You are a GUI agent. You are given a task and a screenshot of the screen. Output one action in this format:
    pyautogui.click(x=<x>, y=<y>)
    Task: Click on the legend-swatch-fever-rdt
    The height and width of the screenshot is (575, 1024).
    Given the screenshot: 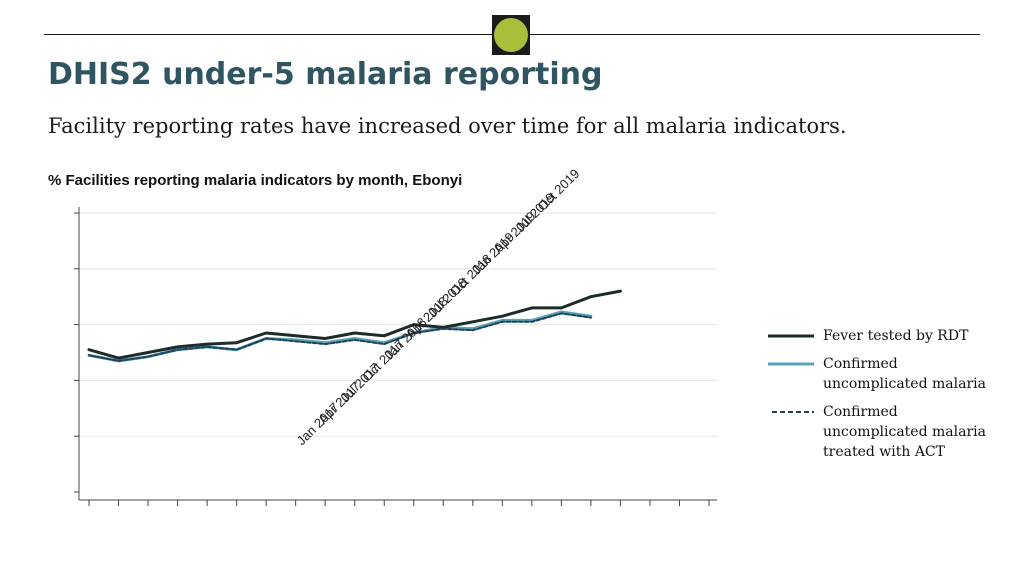 What is the action you would take?
    pyautogui.click(x=791, y=336)
    